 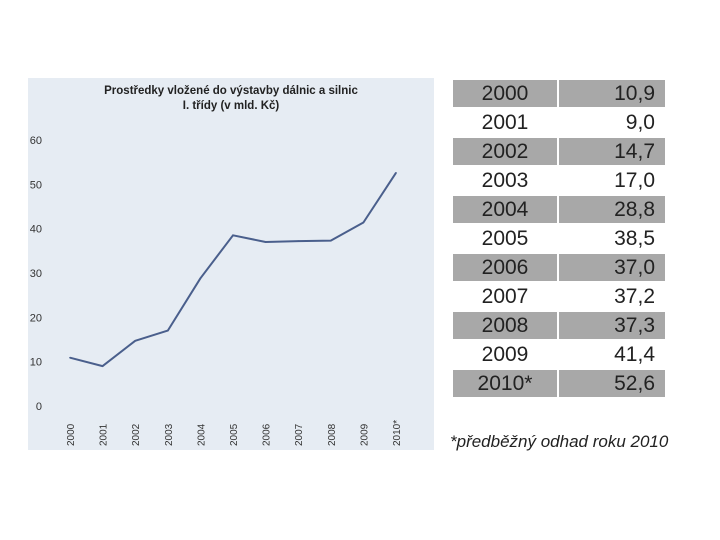 I want to click on y-tick-label: 50, so click(x=36, y=185).